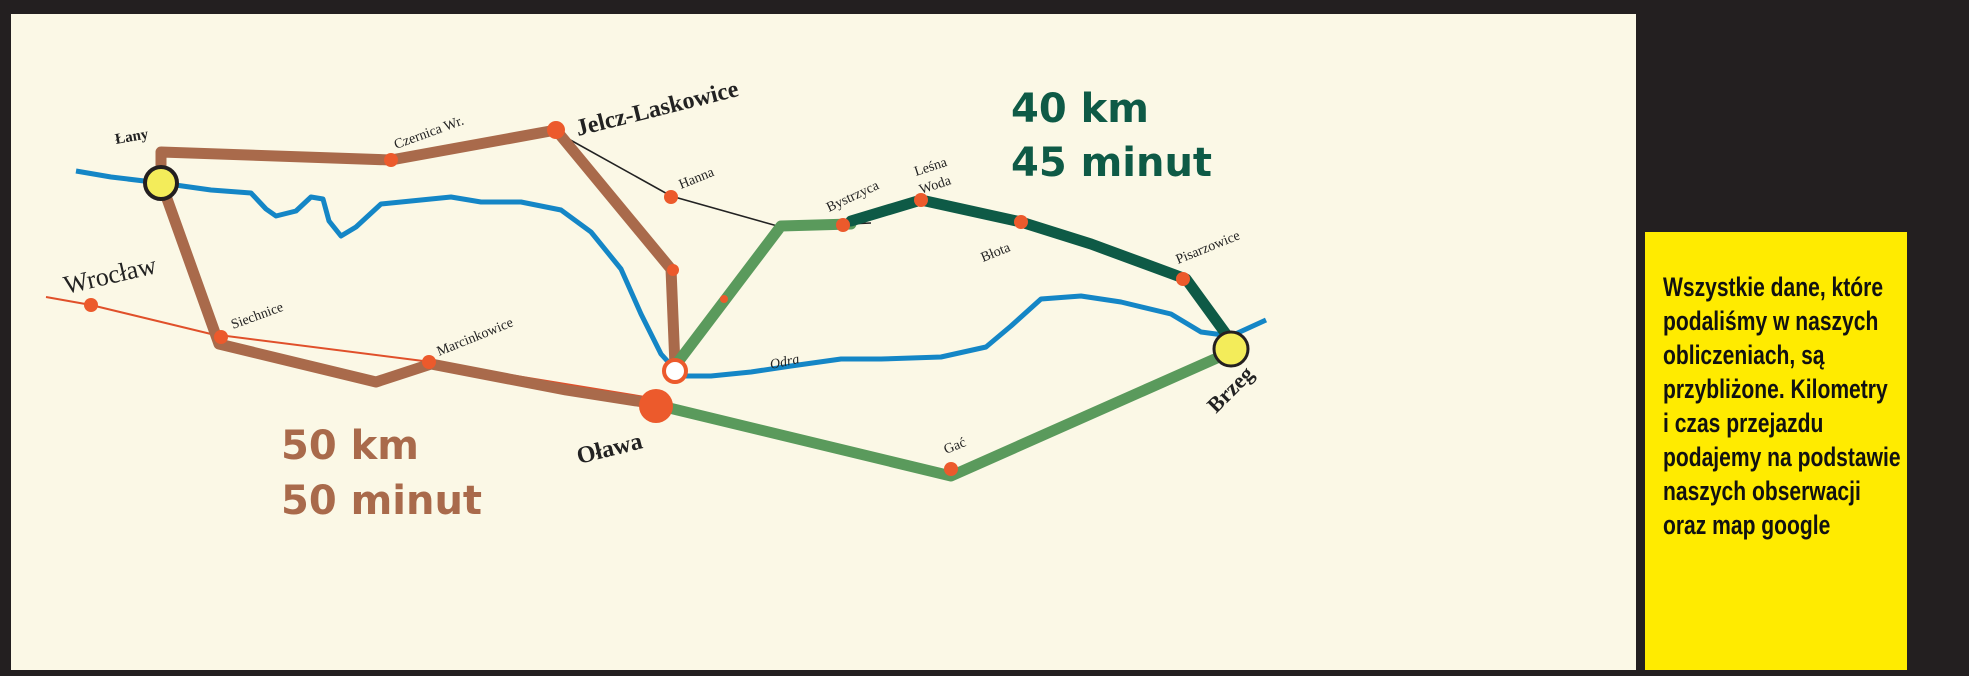 The image size is (1969, 676). I want to click on note-line: i czas przejazdu, so click(1743, 423).